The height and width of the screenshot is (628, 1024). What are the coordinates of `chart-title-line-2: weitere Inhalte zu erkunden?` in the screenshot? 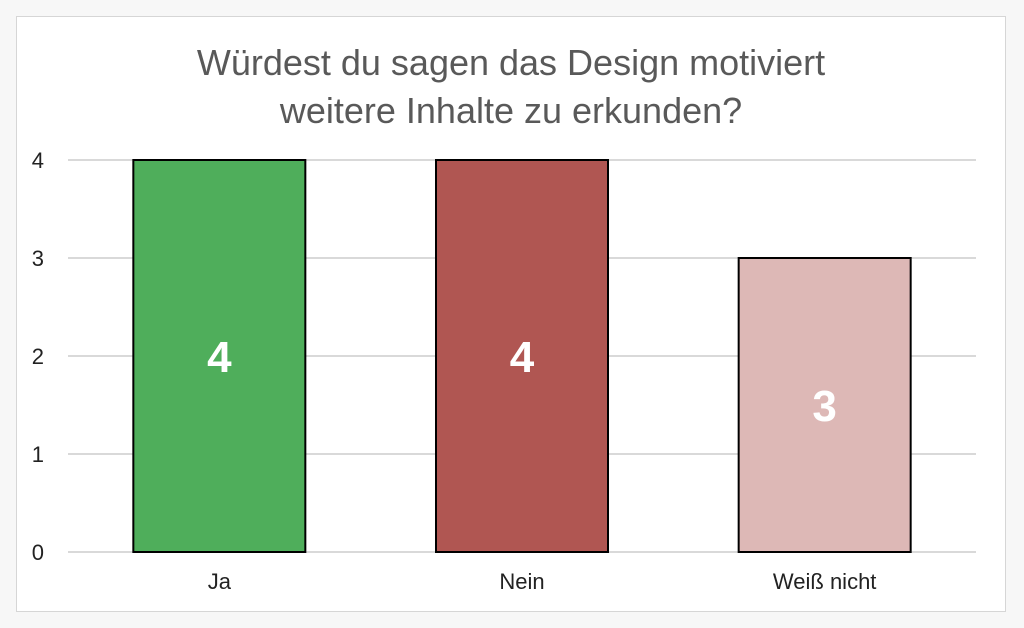 It's located at (511, 110).